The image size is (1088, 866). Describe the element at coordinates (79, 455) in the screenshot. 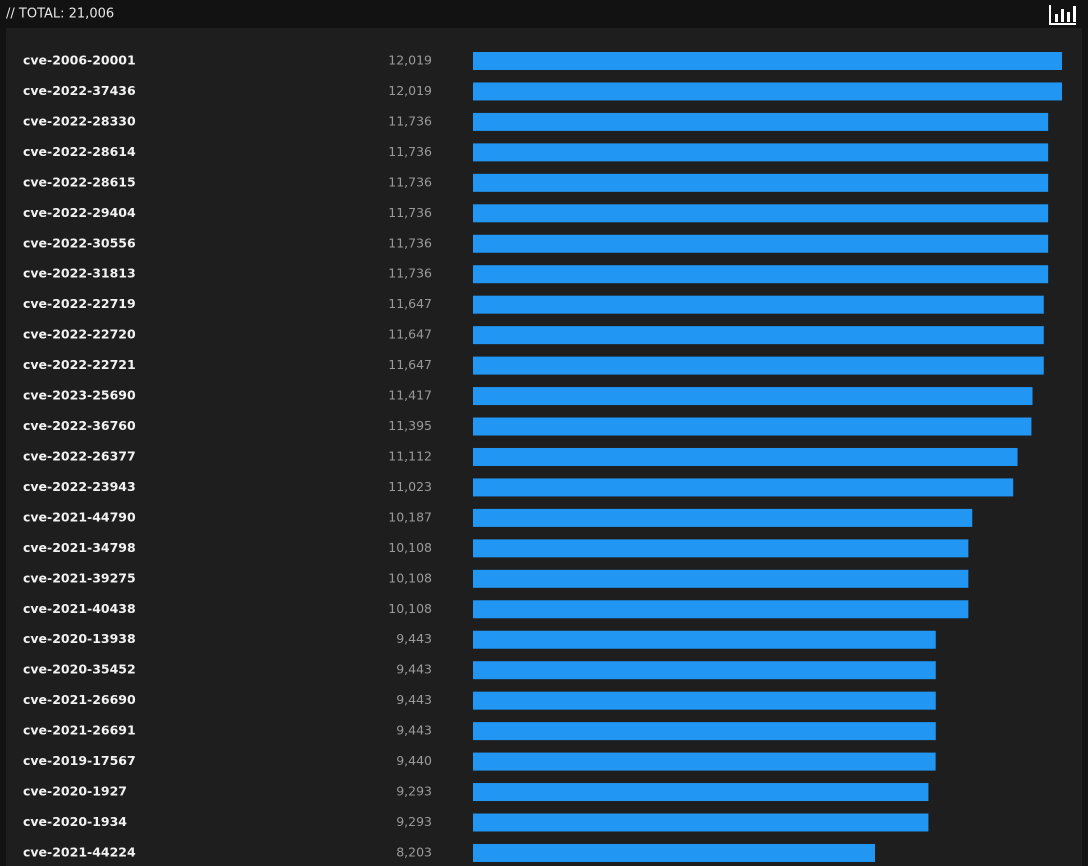

I see `category-label: cve-2022-26377` at that location.